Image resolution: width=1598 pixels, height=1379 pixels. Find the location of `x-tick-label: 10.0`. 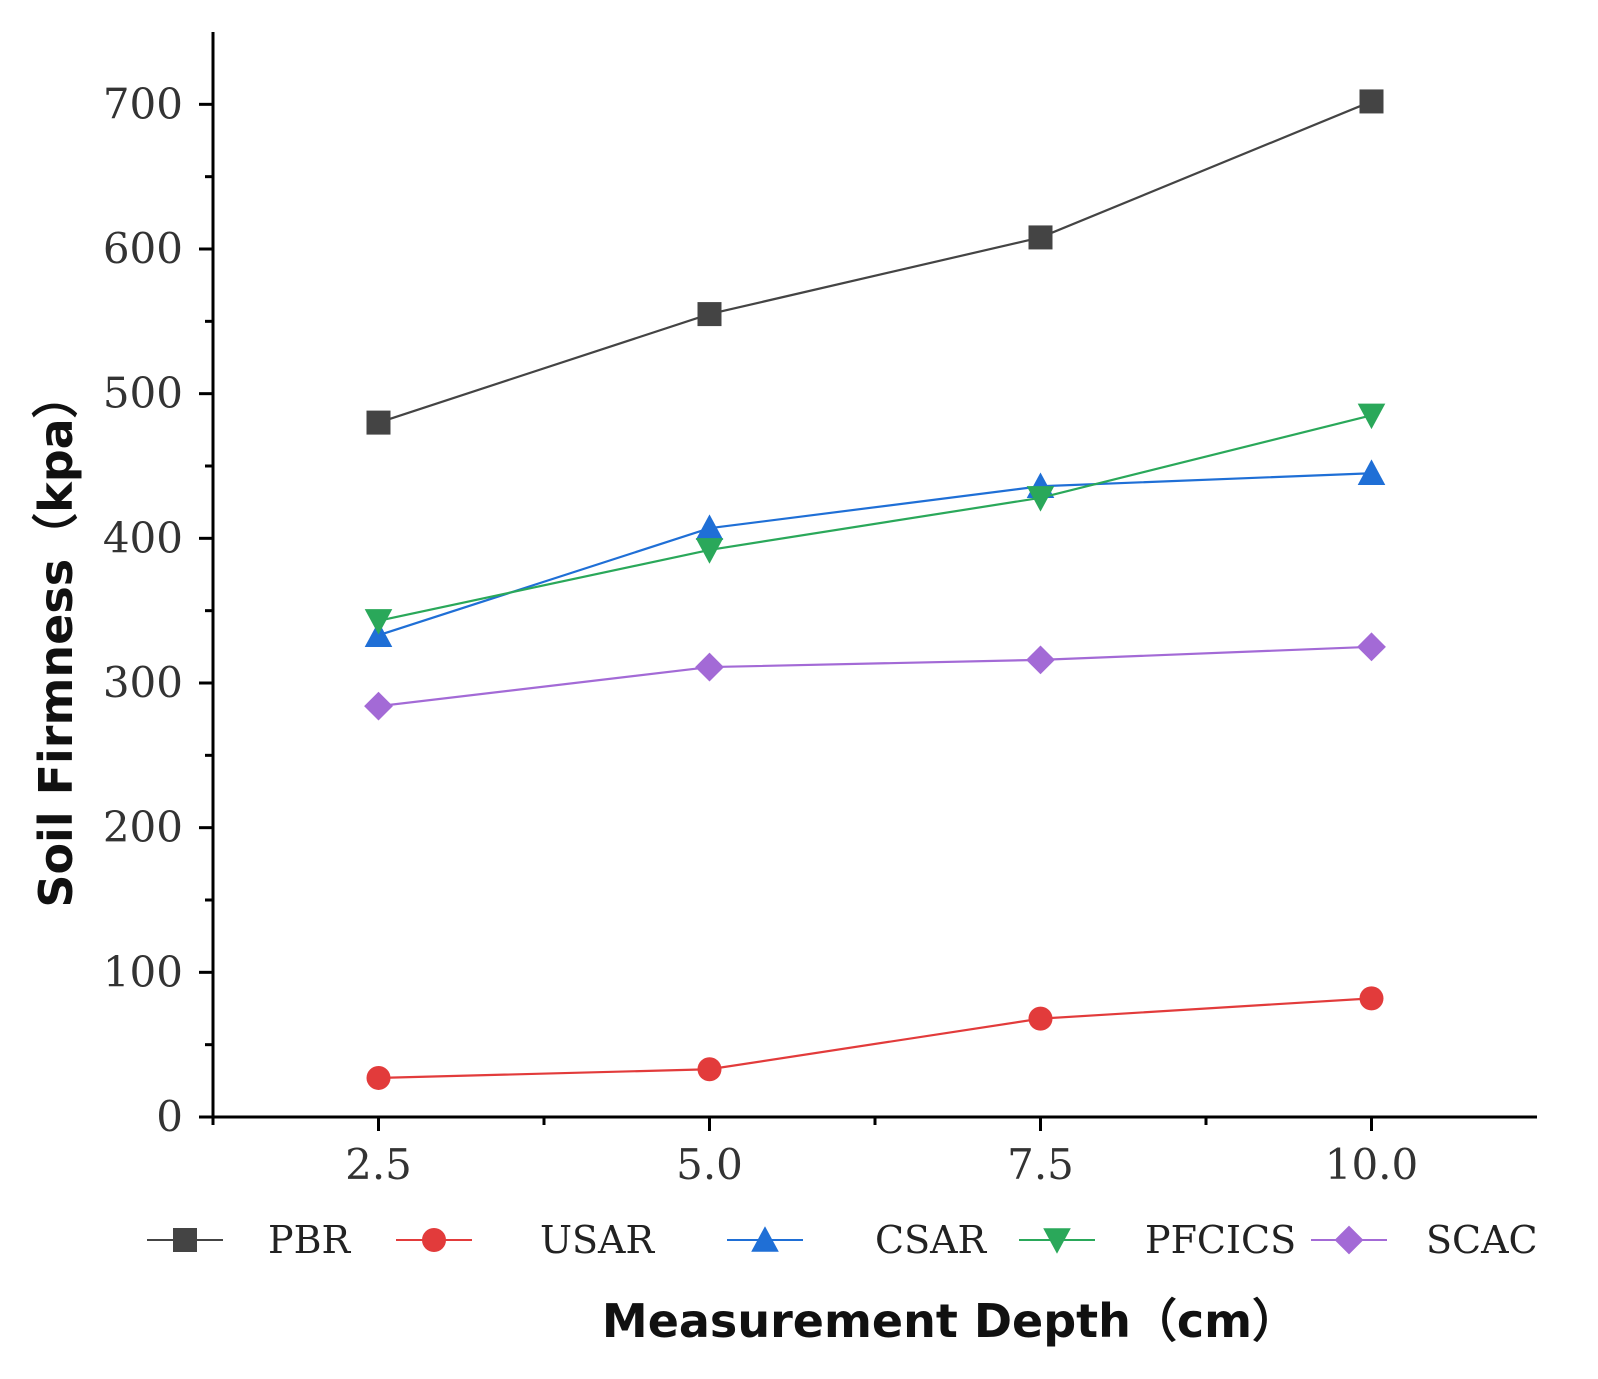

x-tick-label: 10.0 is located at coordinates (1372, 1164).